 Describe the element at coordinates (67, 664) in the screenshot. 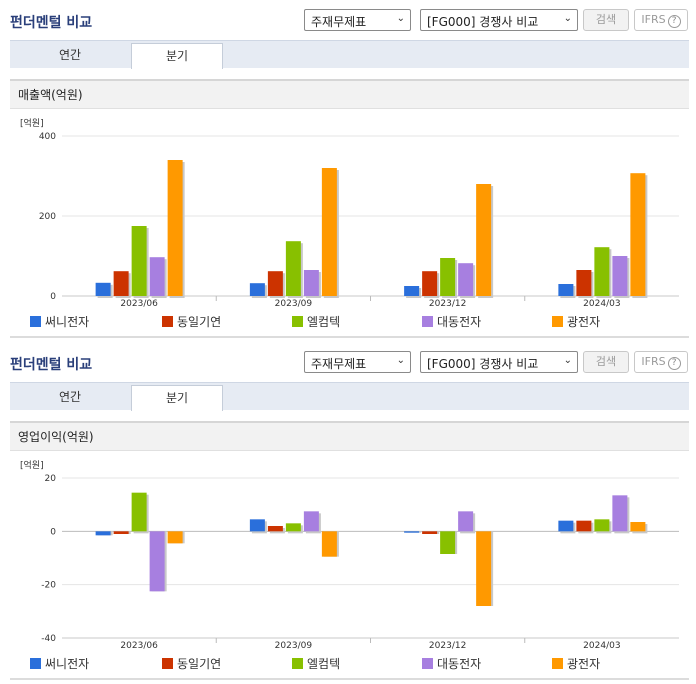

I see `legend-label: 써니전자` at that location.